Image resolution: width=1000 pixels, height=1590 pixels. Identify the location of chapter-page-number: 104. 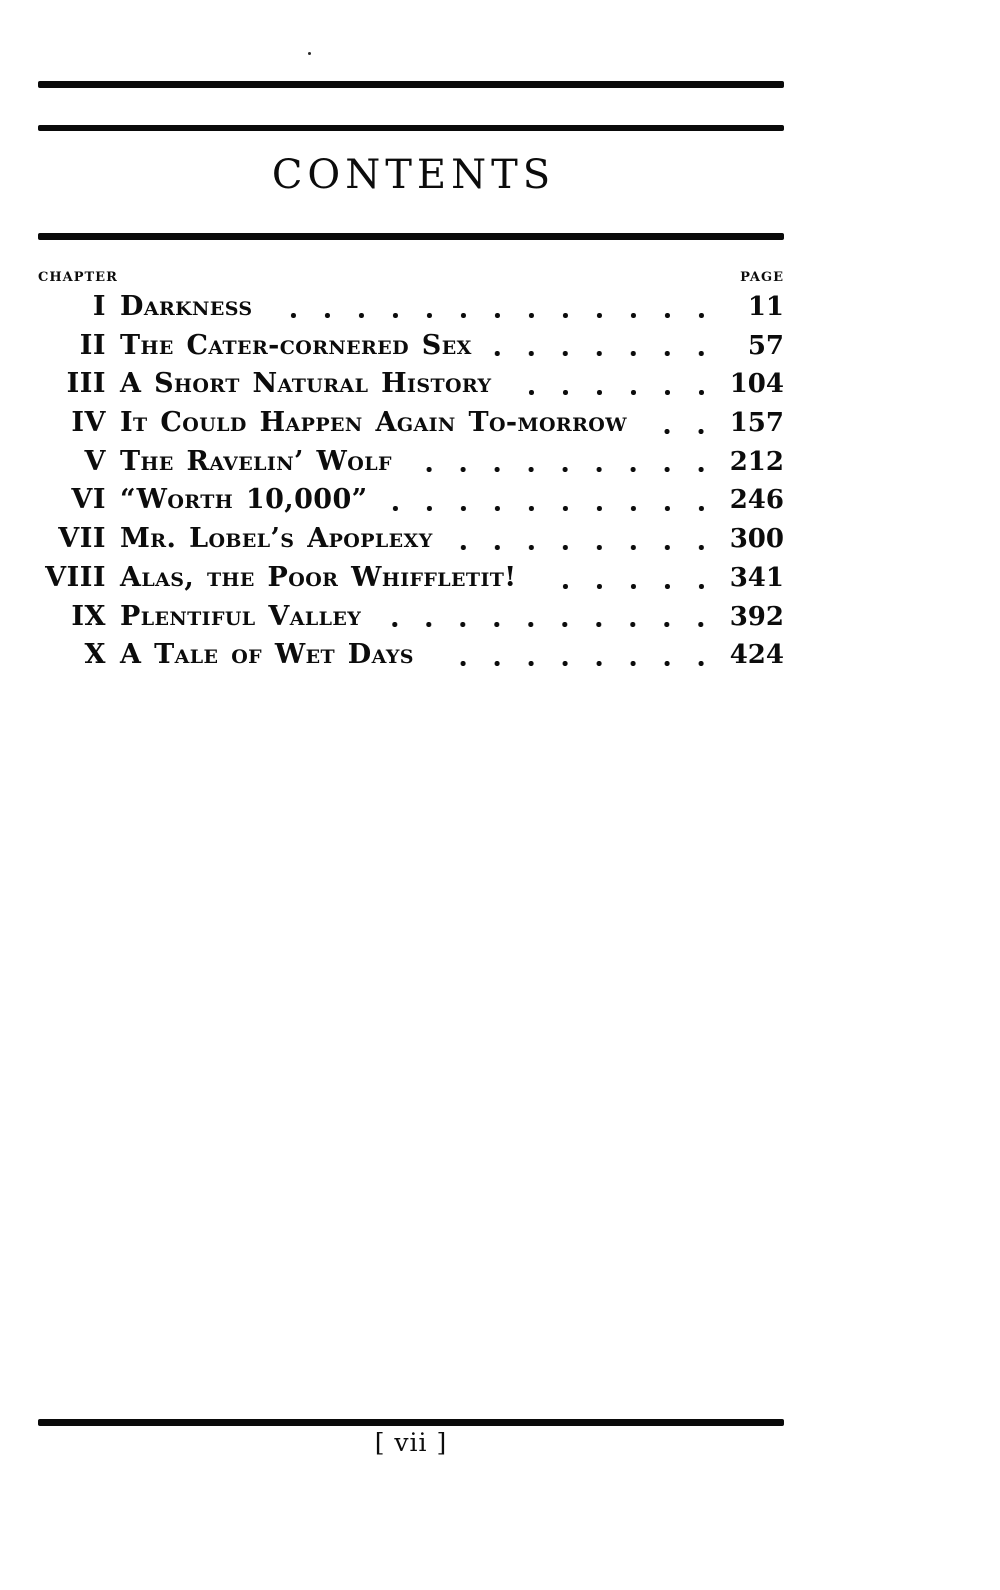
(756, 384).